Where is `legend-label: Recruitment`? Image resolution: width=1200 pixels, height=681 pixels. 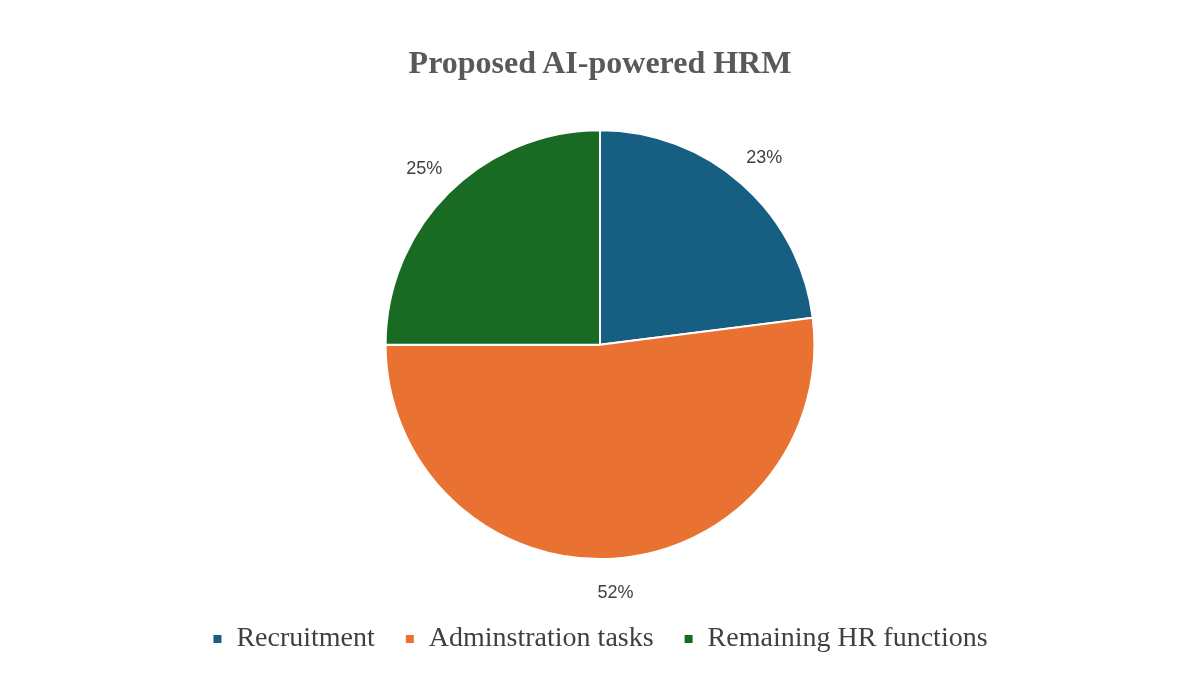 legend-label: Recruitment is located at coordinates (306, 637).